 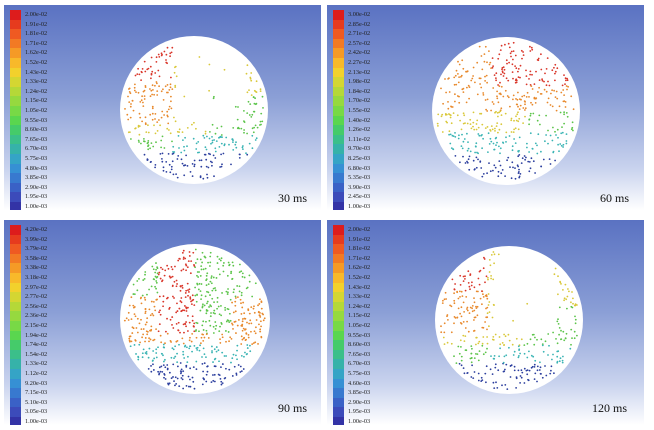 I want to click on colorbar-label: 3.79e-02, so click(x=36, y=249).